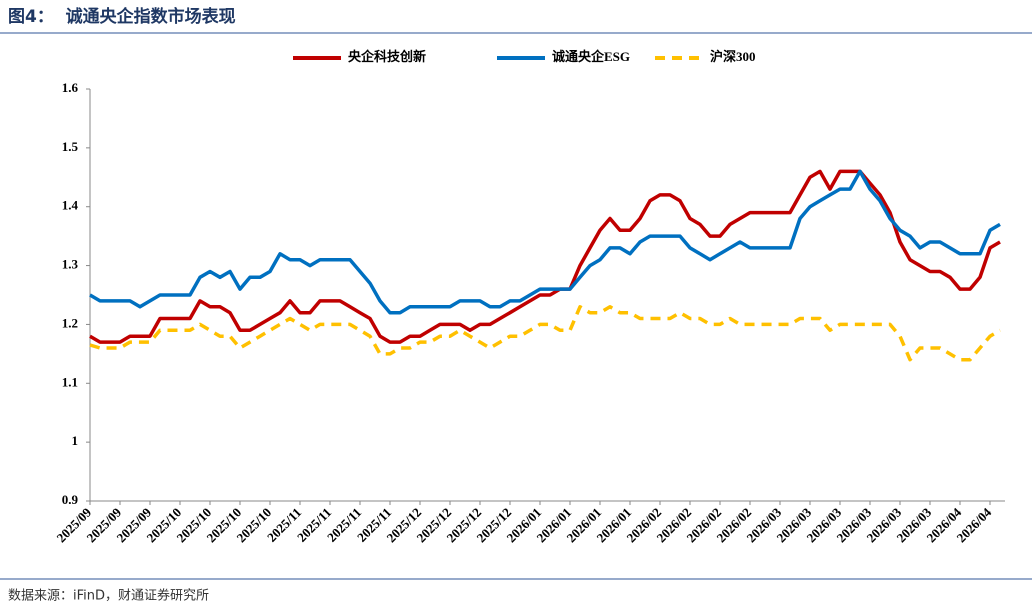 The image size is (1032, 609). What do you see at coordinates (70, 205) in the screenshot?
I see `y-tick-label: 1.4` at bounding box center [70, 205].